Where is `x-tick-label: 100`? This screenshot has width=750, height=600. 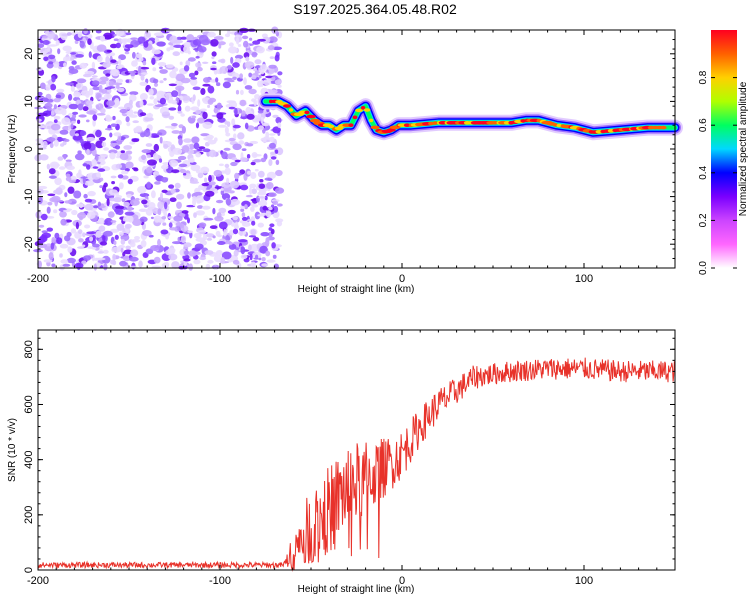
x-tick-label: 100 is located at coordinates (584, 279).